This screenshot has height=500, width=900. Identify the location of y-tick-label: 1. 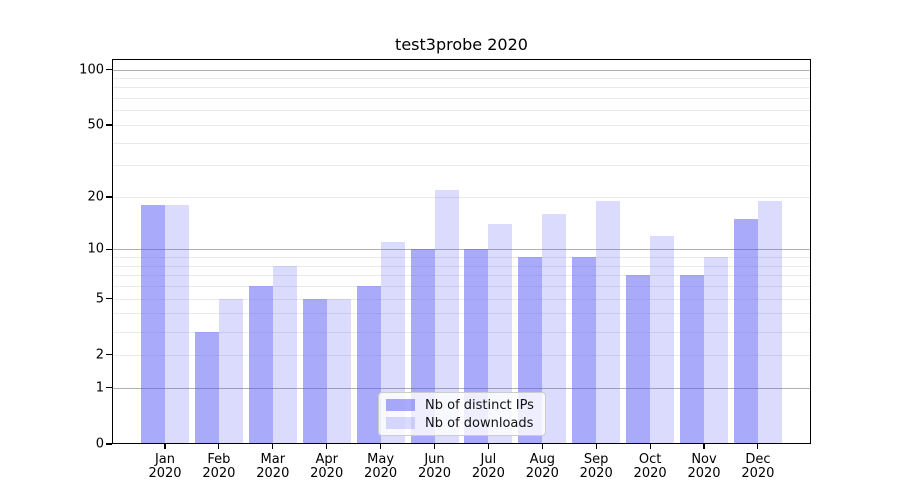
(99, 388).